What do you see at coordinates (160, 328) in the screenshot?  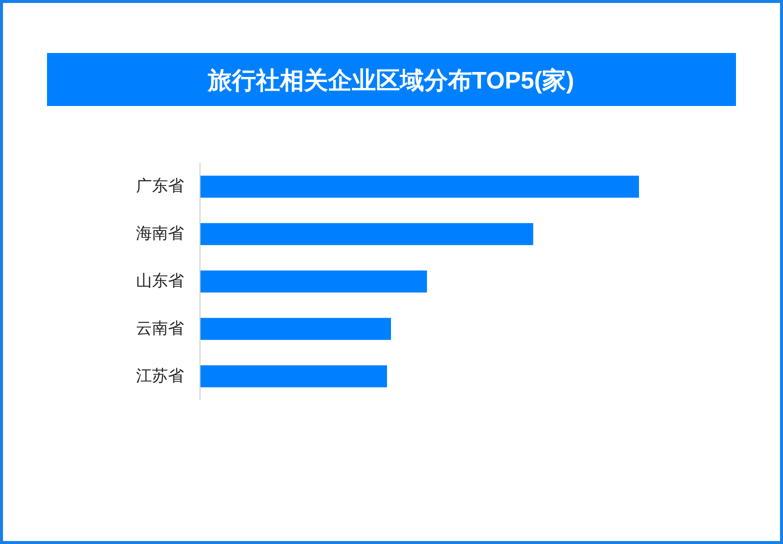 I see `y-tick-label: 云南省` at bounding box center [160, 328].